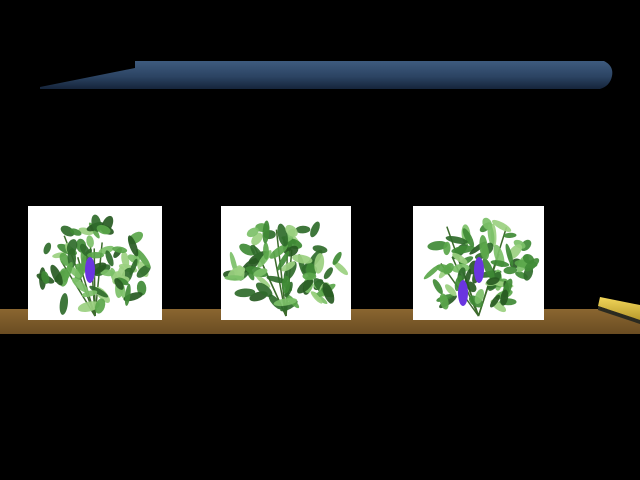  Describe the element at coordinates (326, 75) in the screenshot. I see `overhead-rail-icon` at that location.